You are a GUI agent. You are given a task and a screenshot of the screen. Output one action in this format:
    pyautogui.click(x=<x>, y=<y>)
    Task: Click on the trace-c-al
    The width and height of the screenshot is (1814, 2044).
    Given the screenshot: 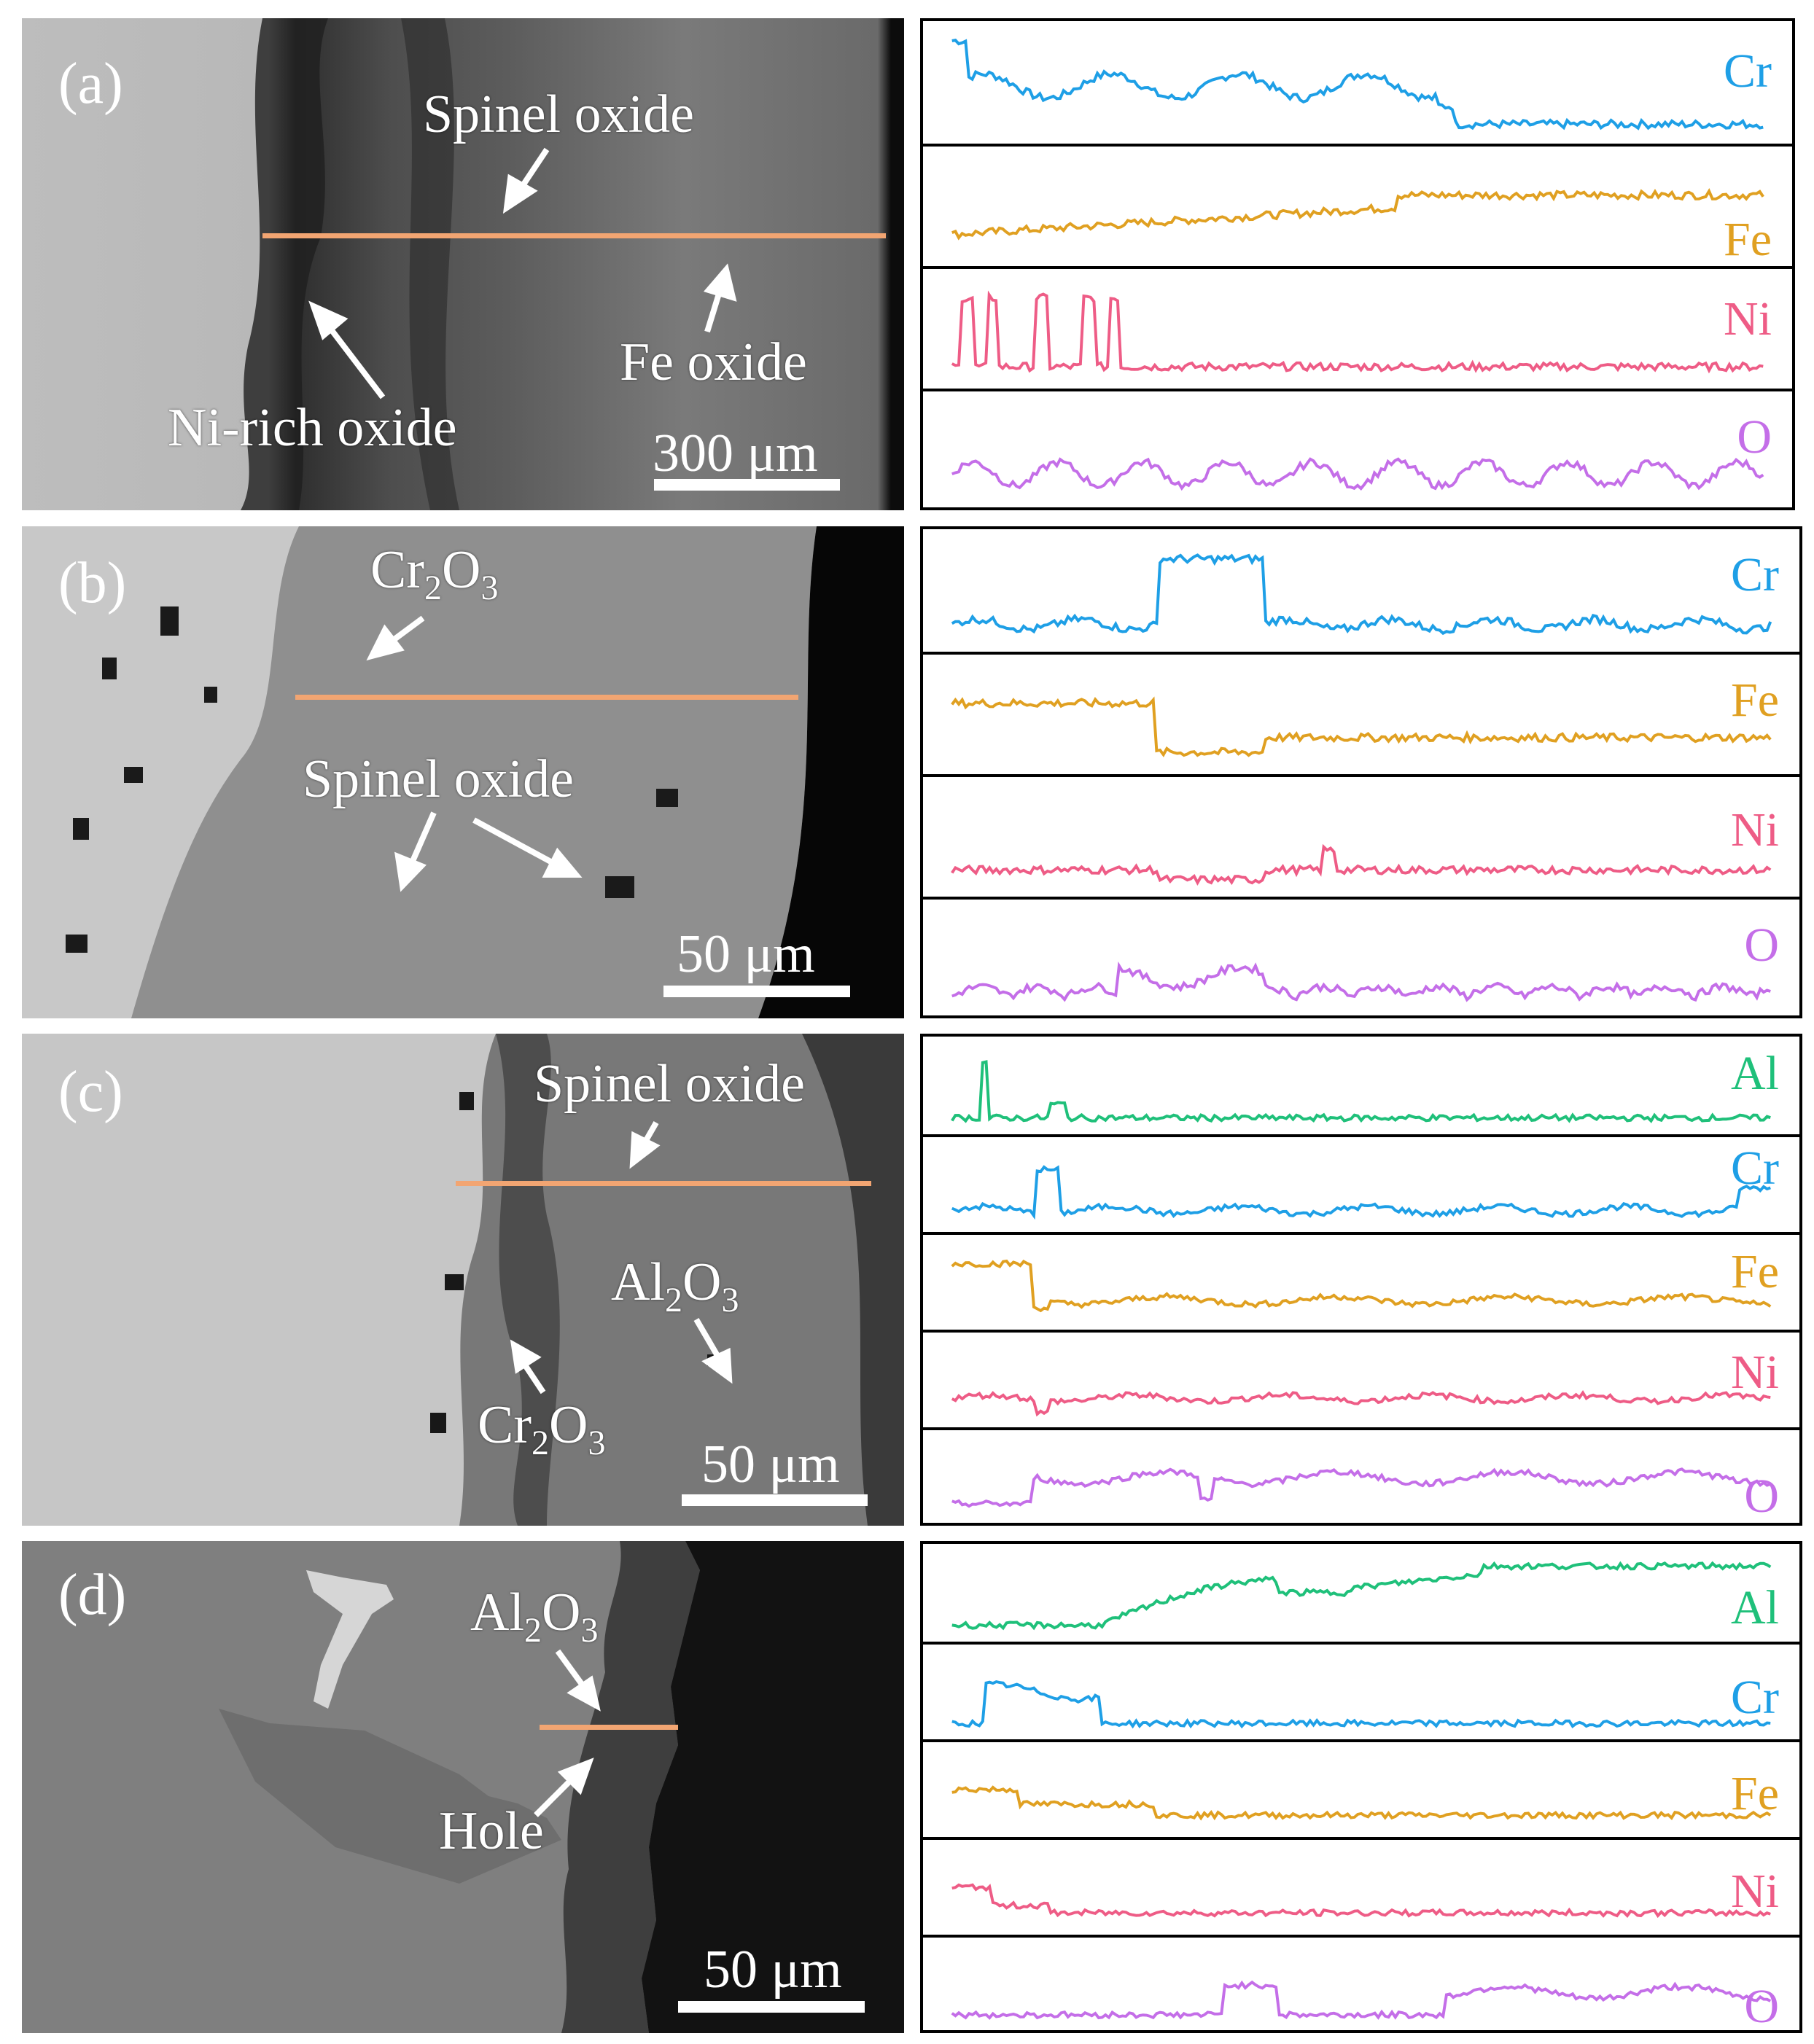 What is the action you would take?
    pyautogui.click(x=1361, y=1091)
    